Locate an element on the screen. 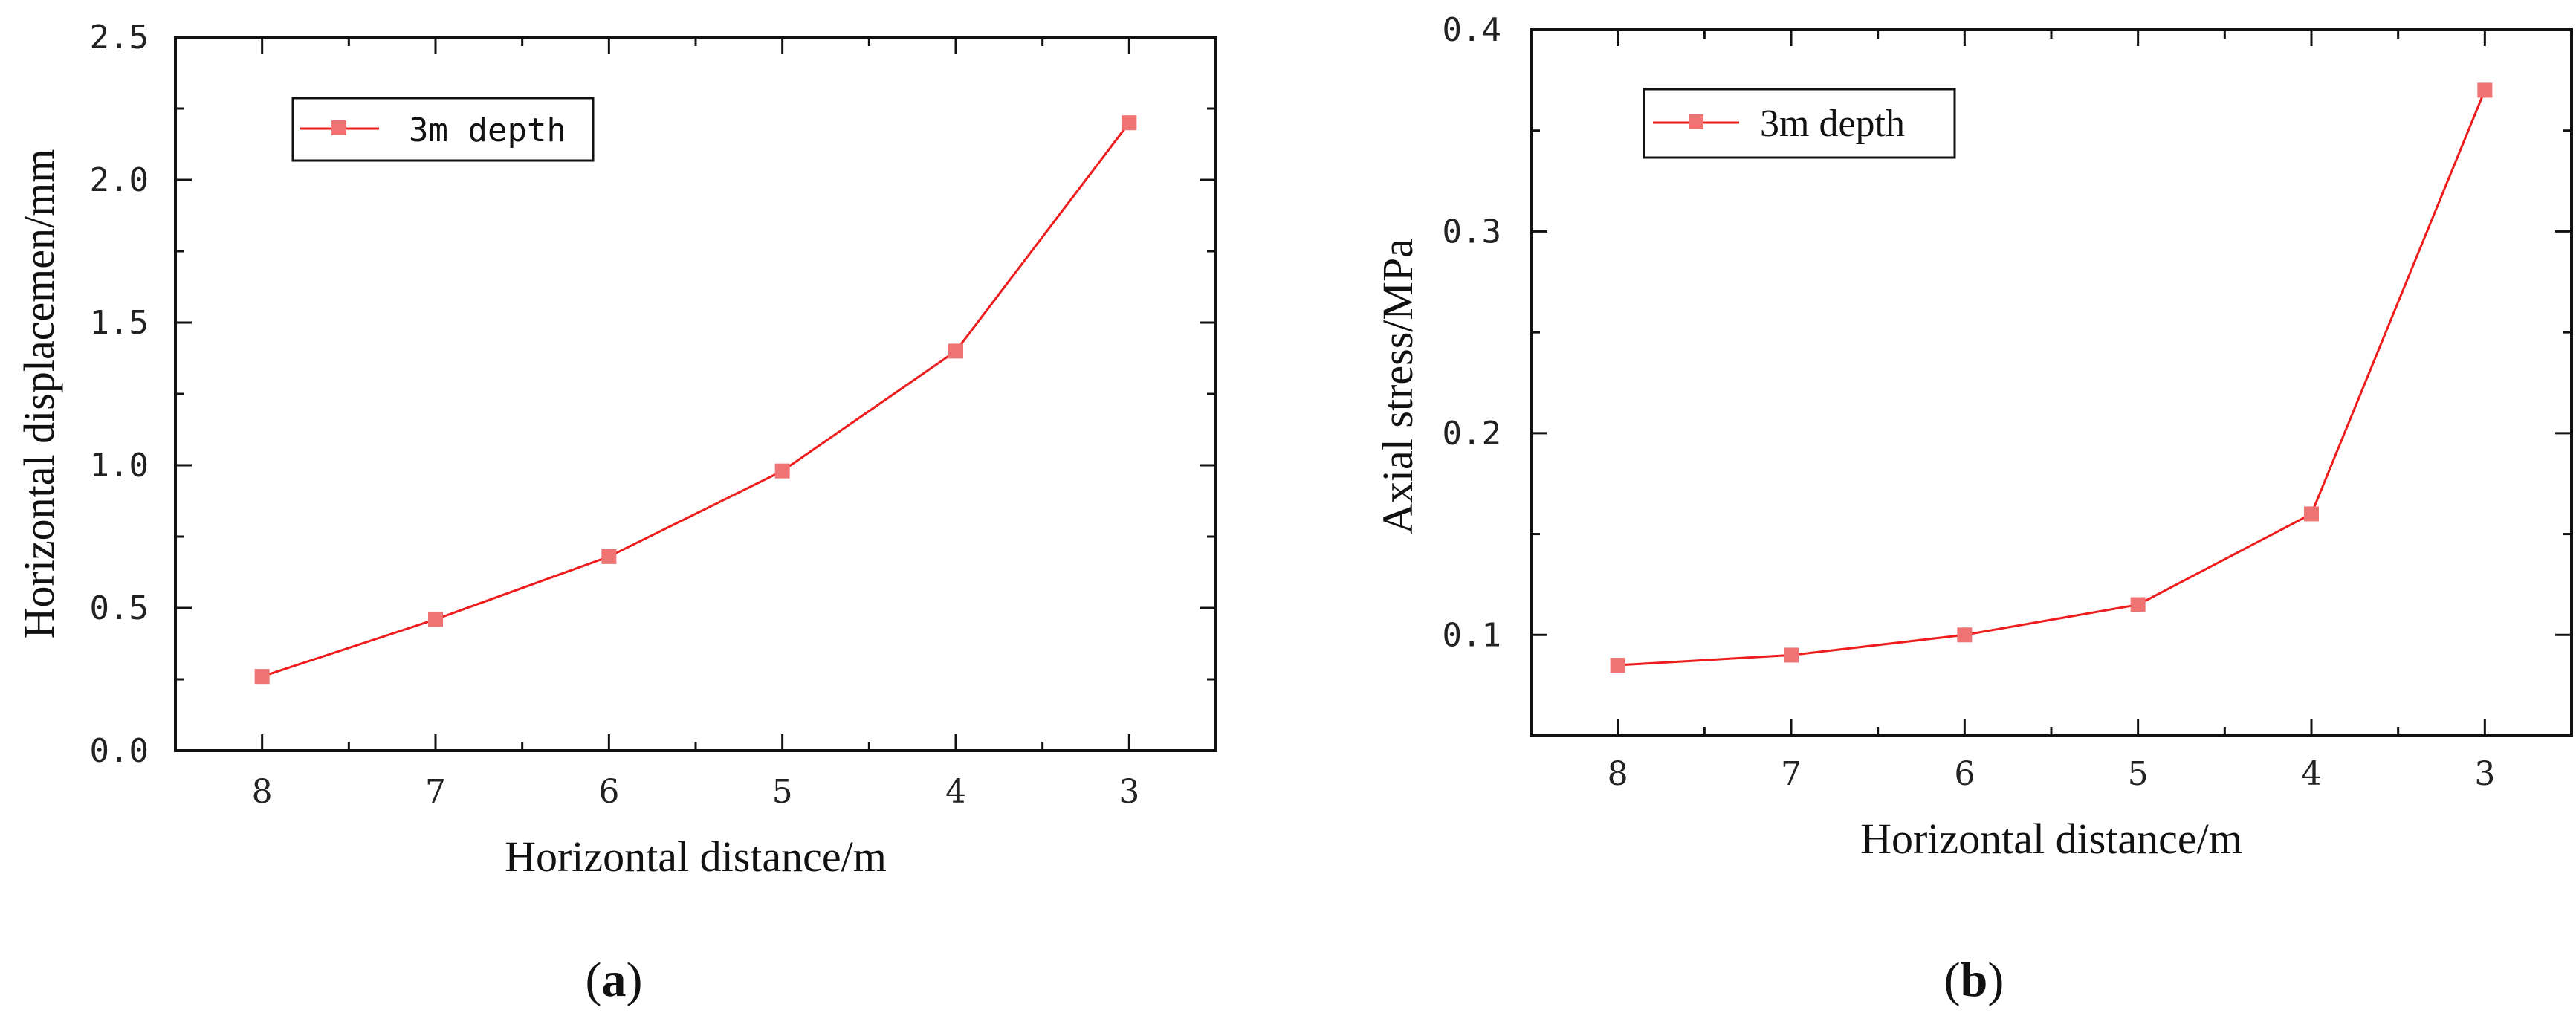  chart-a-x-tick-label: 8 is located at coordinates (262, 792).